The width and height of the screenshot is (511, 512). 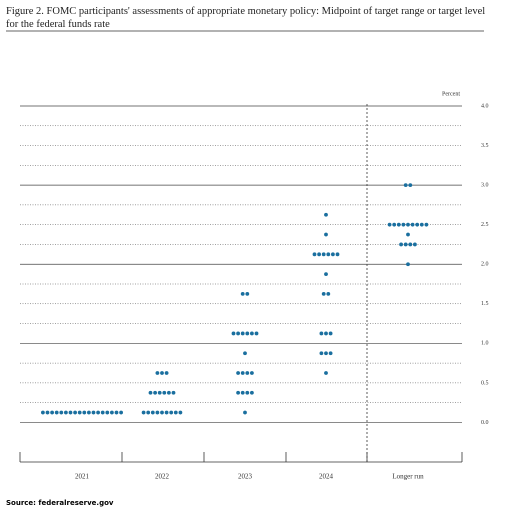 What do you see at coordinates (485, 106) in the screenshot?
I see `y-tick-label: 4.0` at bounding box center [485, 106].